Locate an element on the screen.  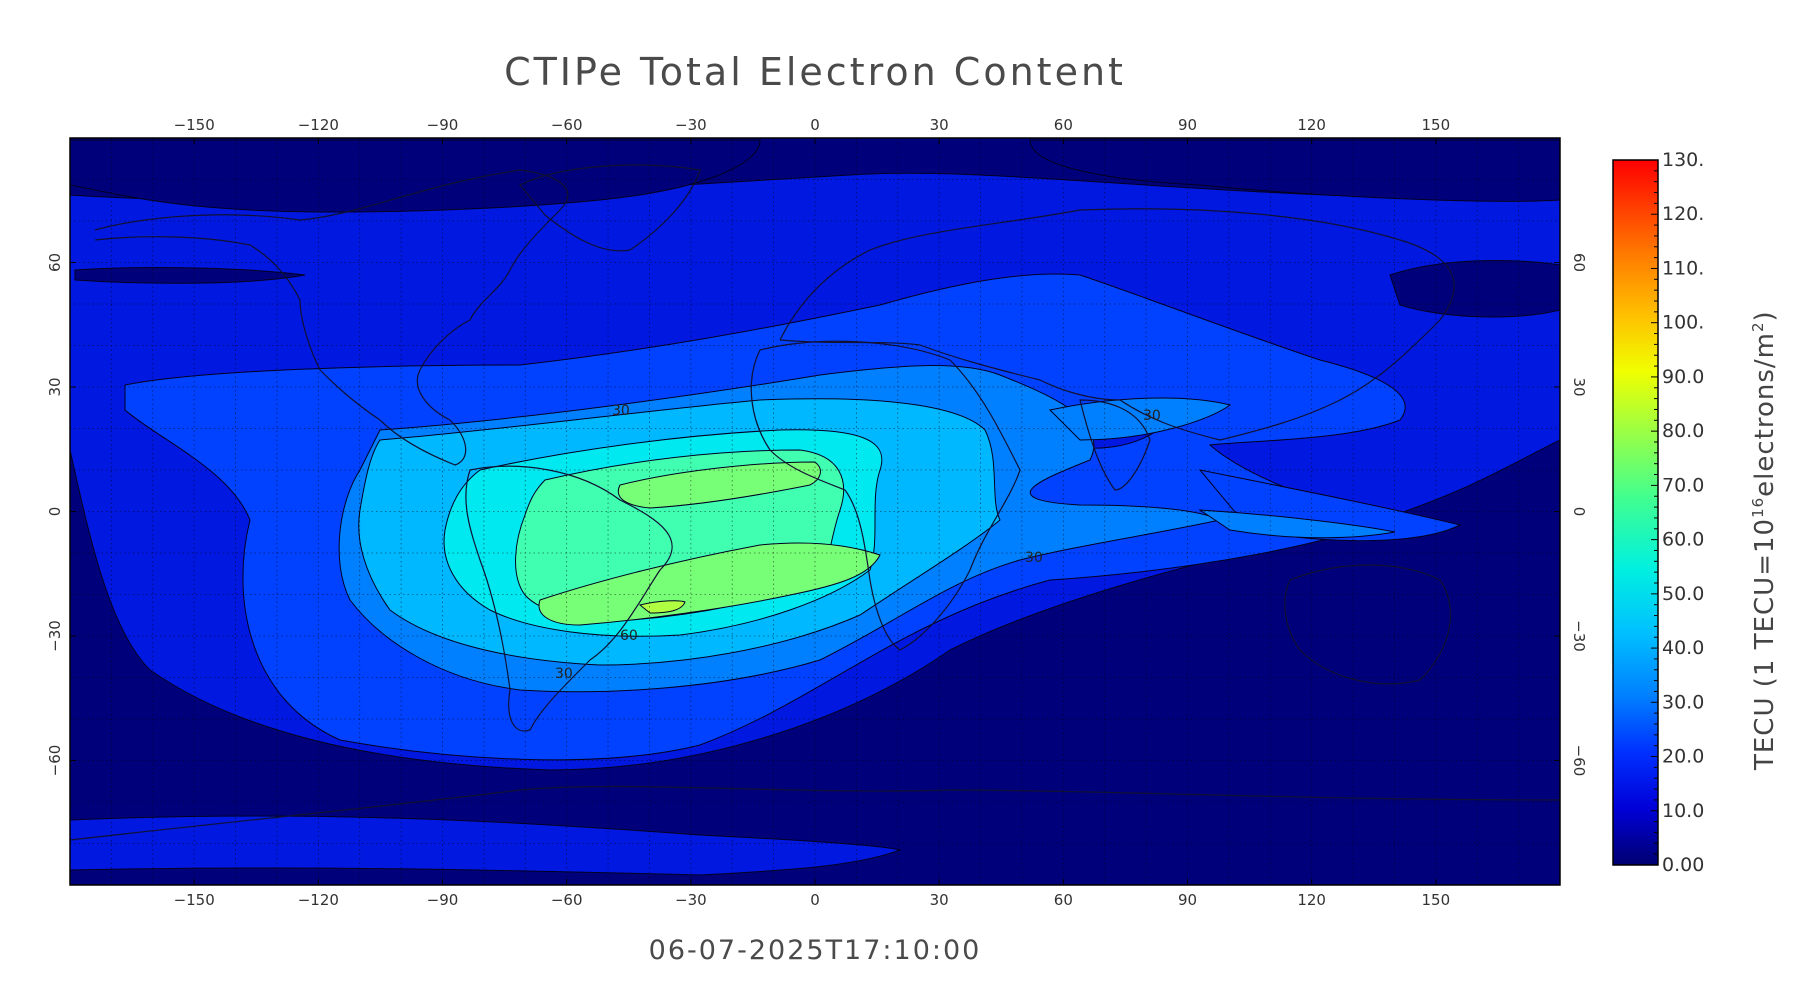
timestamp: 06-07-2025T17:10:00 is located at coordinates (815, 950).